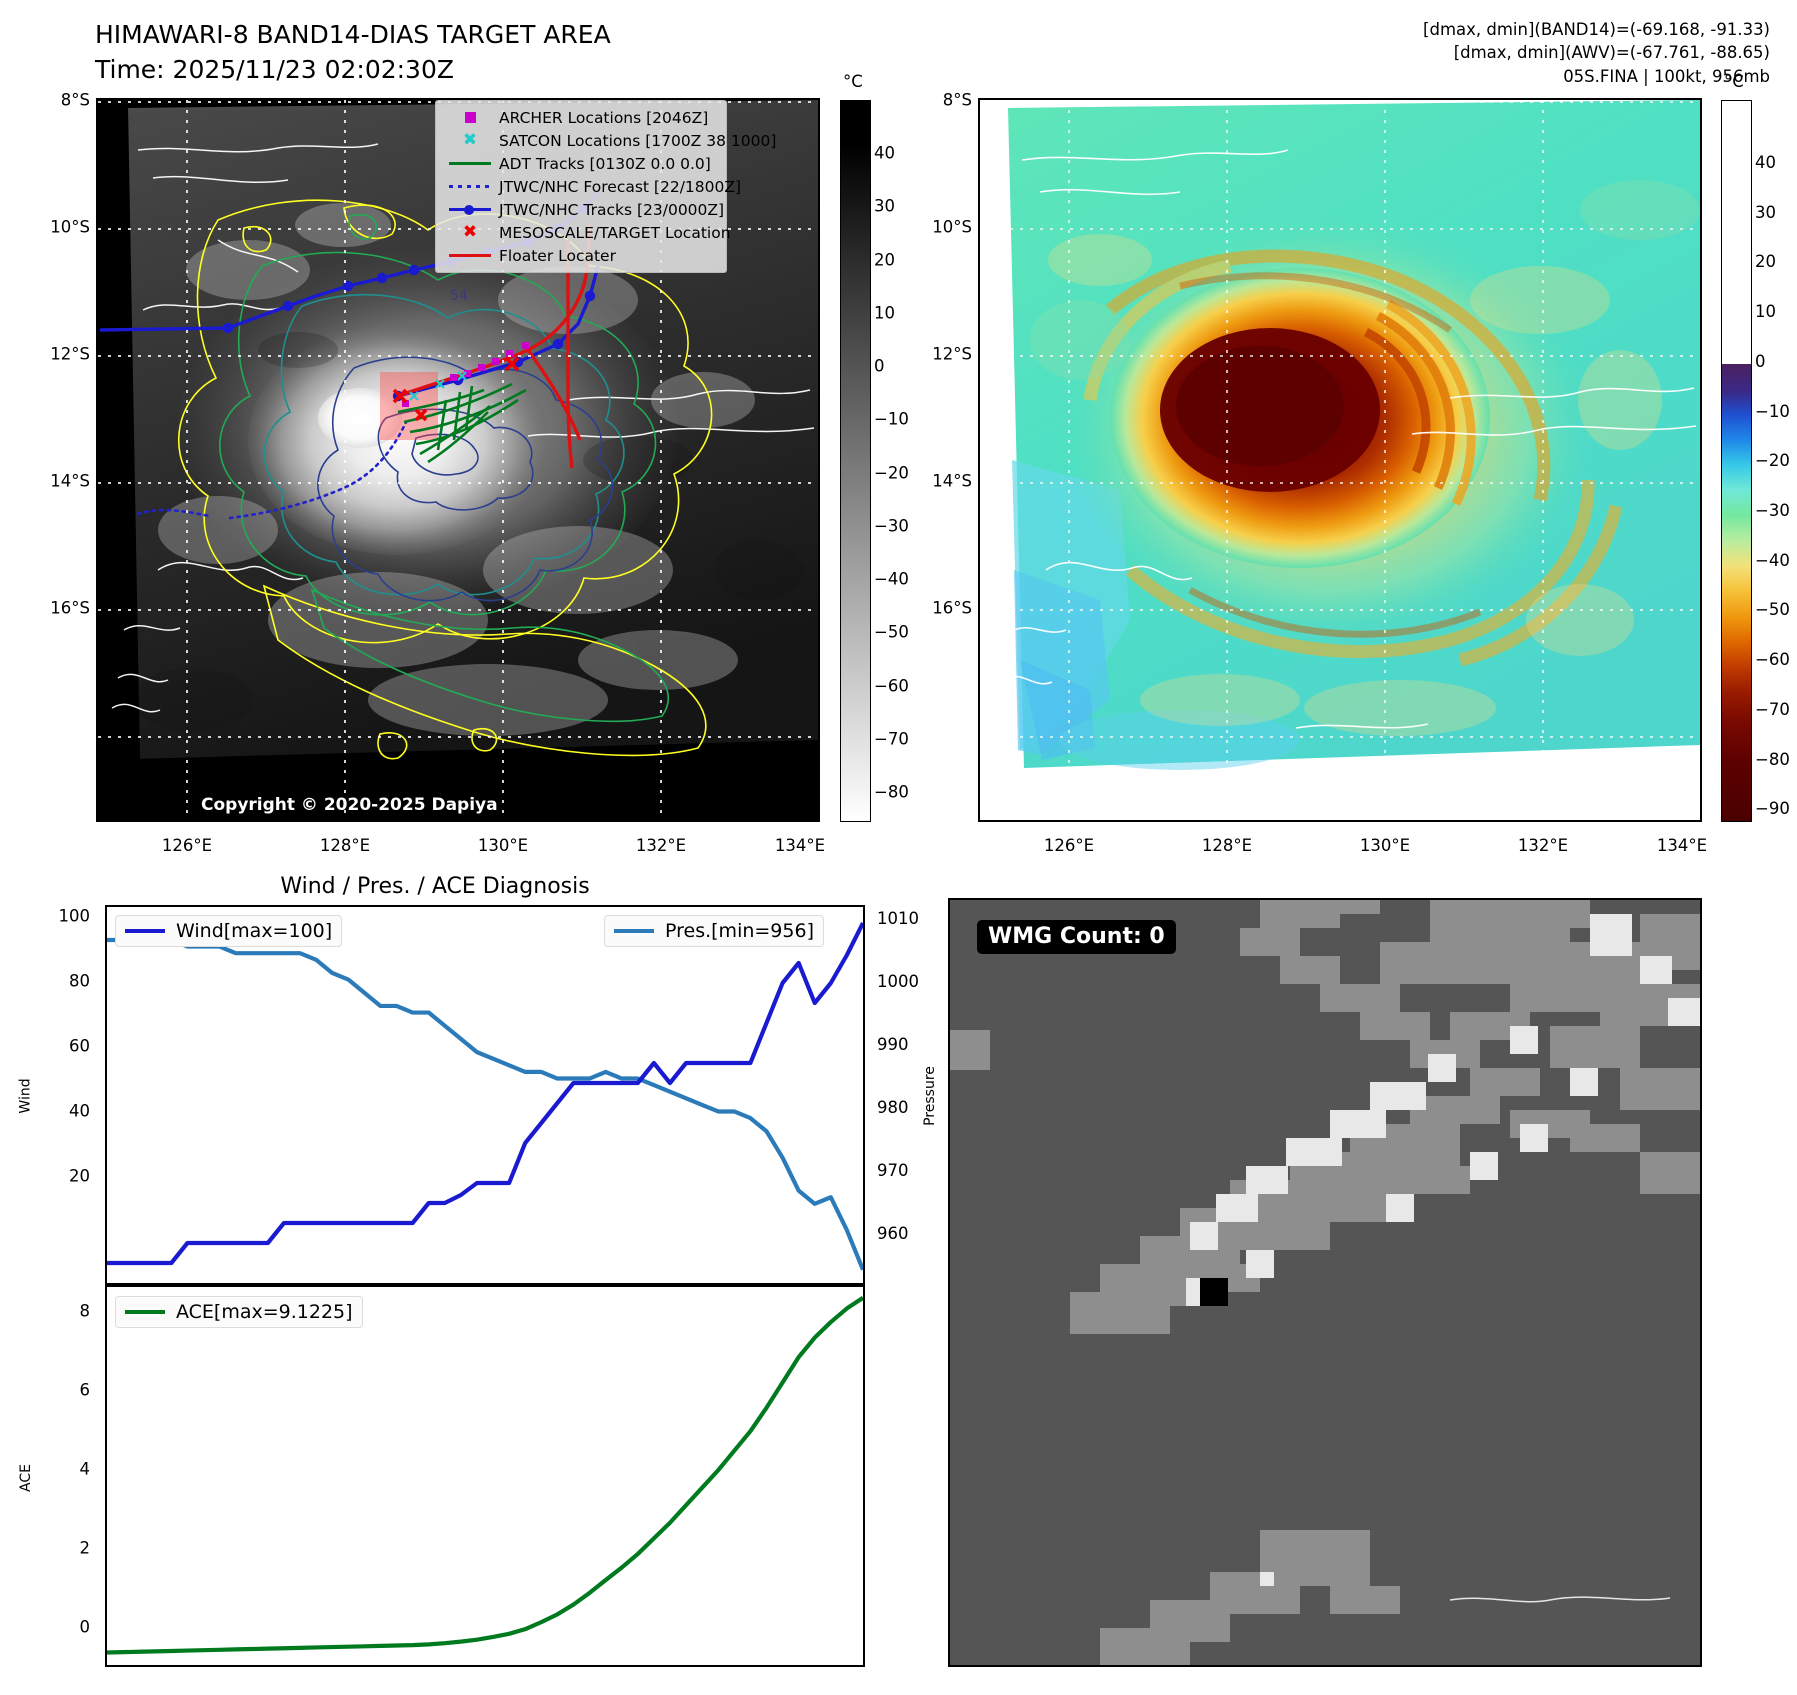 The width and height of the screenshot is (1797, 1695). Describe the element at coordinates (459, 296) in the screenshot. I see `contour-label: 54` at that location.